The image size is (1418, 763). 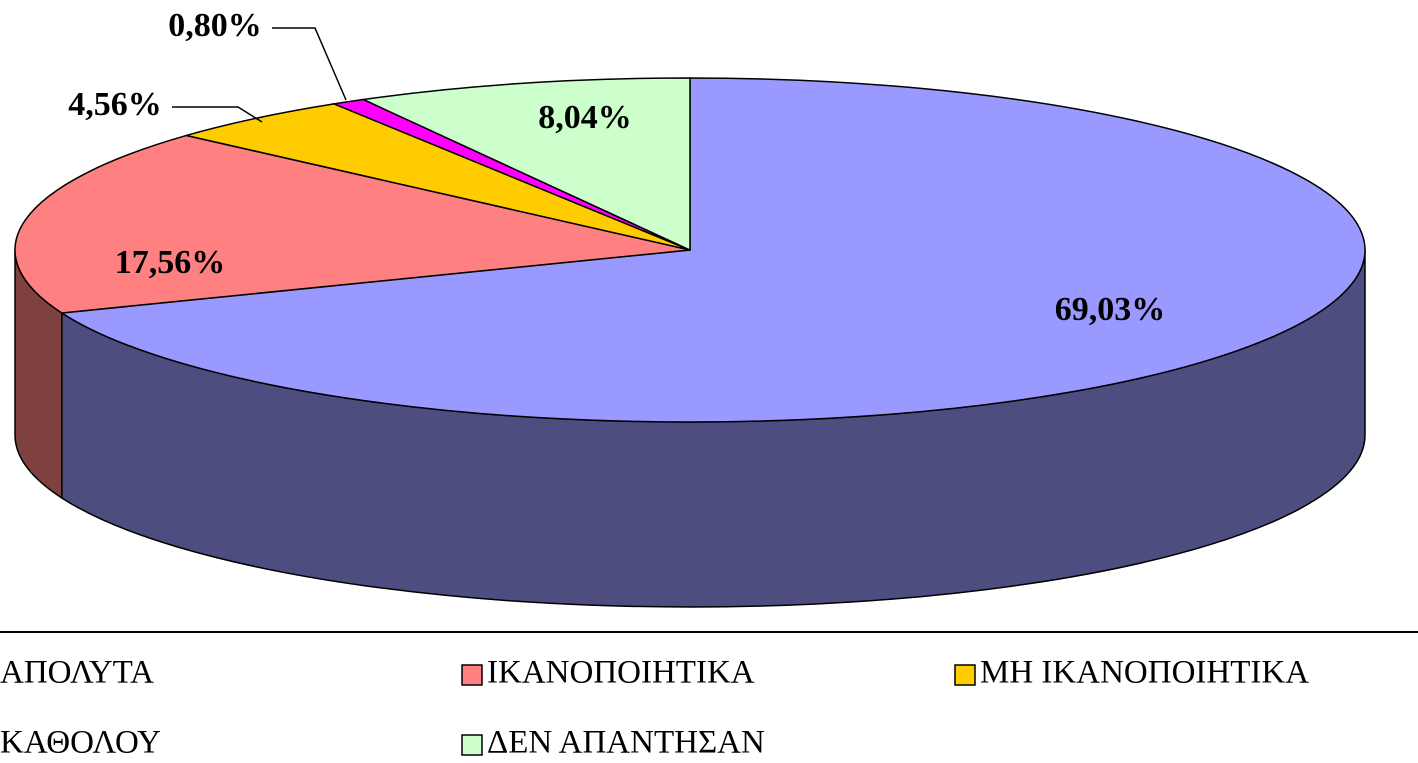 I want to click on legend-label: ΚΑΘΟΛΟΥ, so click(x=80, y=743).